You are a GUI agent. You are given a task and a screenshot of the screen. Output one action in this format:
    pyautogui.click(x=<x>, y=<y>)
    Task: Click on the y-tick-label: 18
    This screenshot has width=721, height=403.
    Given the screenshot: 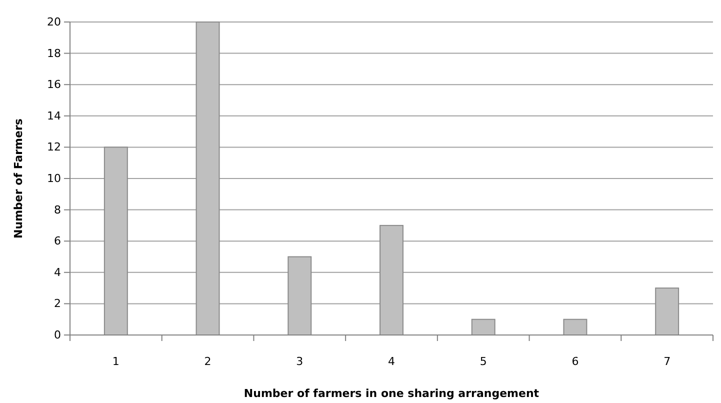 What is the action you would take?
    pyautogui.click(x=54, y=53)
    